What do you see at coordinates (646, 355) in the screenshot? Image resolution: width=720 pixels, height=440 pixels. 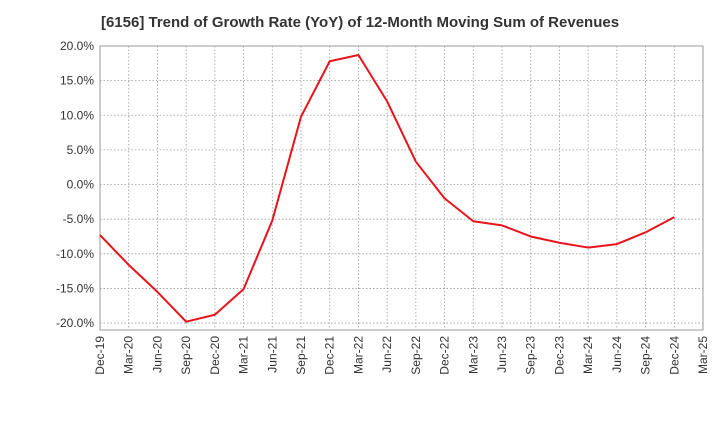 I see `x-tick-label: Sep-24` at bounding box center [646, 355].